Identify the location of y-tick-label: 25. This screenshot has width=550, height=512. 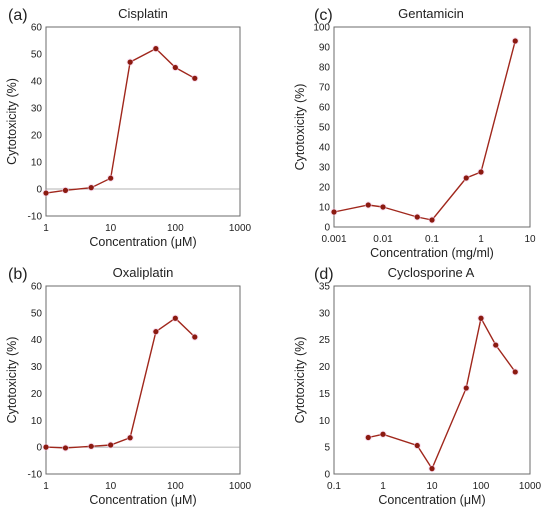
(325, 340).